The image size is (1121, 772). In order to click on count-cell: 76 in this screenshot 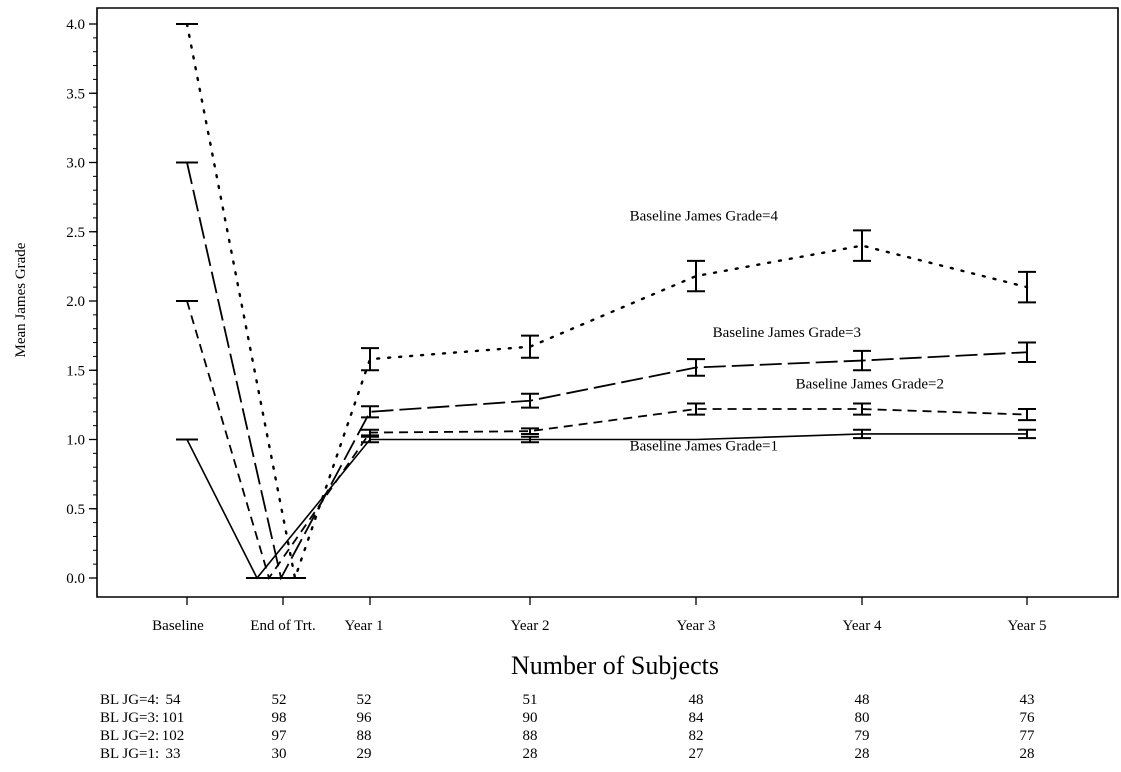, I will do `click(1028, 718)`.